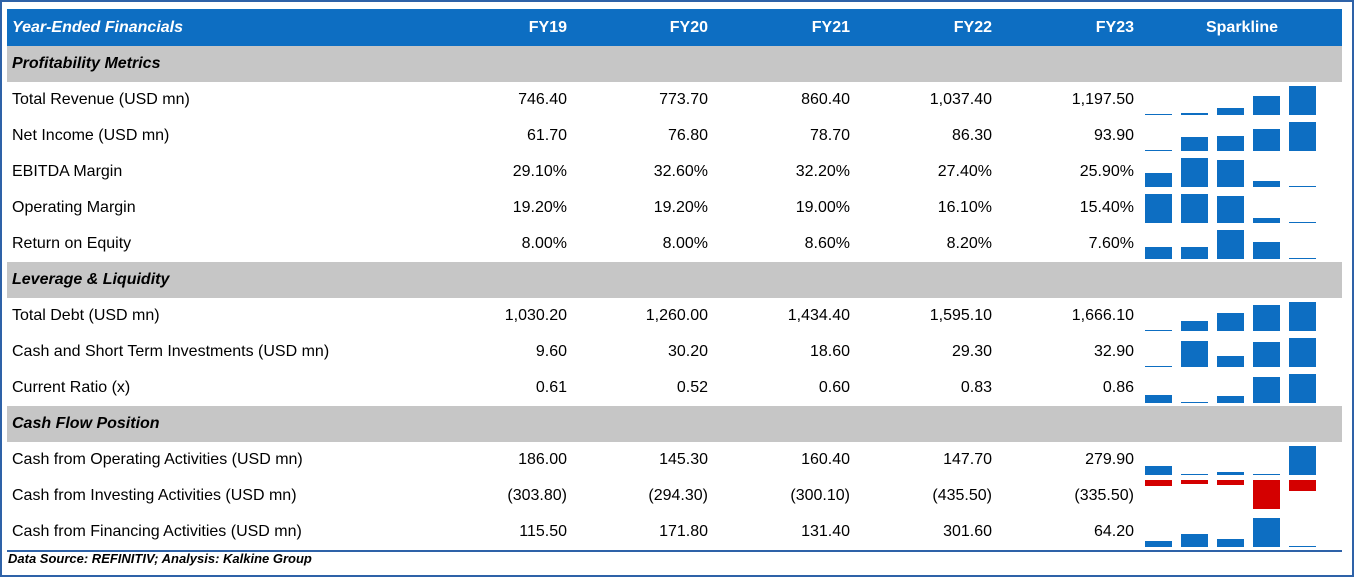 This screenshot has width=1354, height=577. I want to click on value-cell: 0.86, so click(1118, 387).